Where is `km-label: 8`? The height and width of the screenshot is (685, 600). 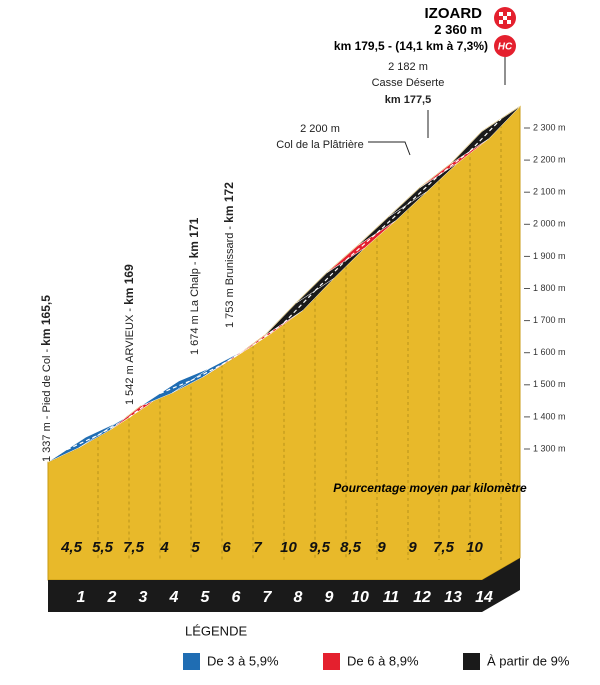
km-label: 8 is located at coordinates (298, 597).